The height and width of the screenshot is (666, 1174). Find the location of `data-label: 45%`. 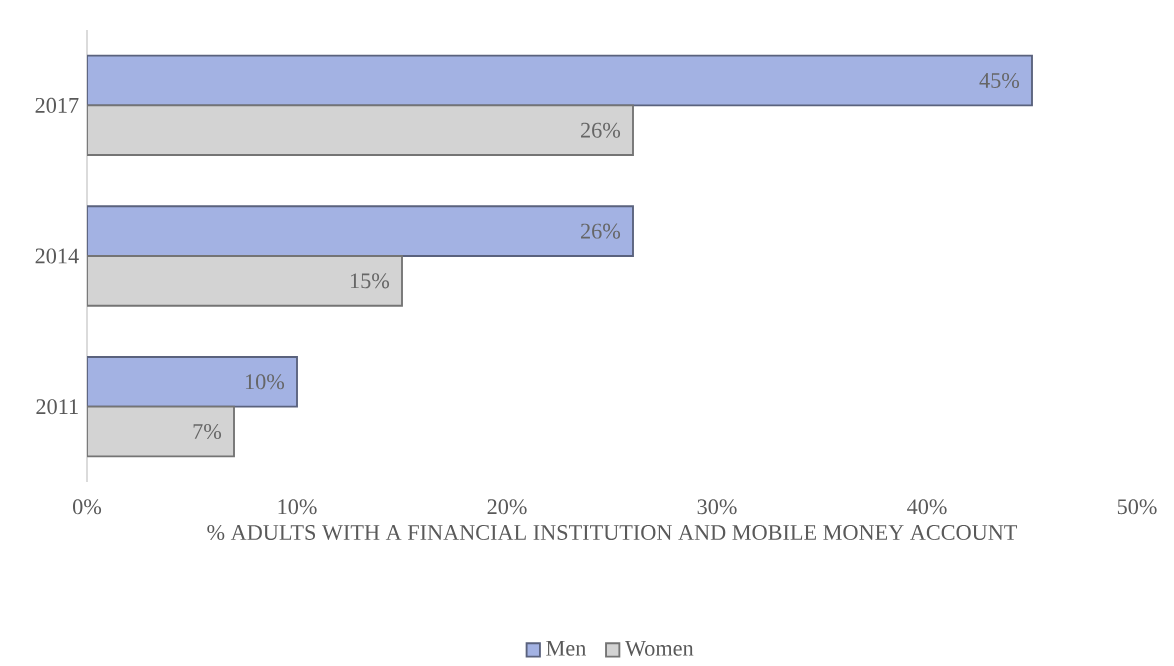

data-label: 45% is located at coordinates (999, 80).